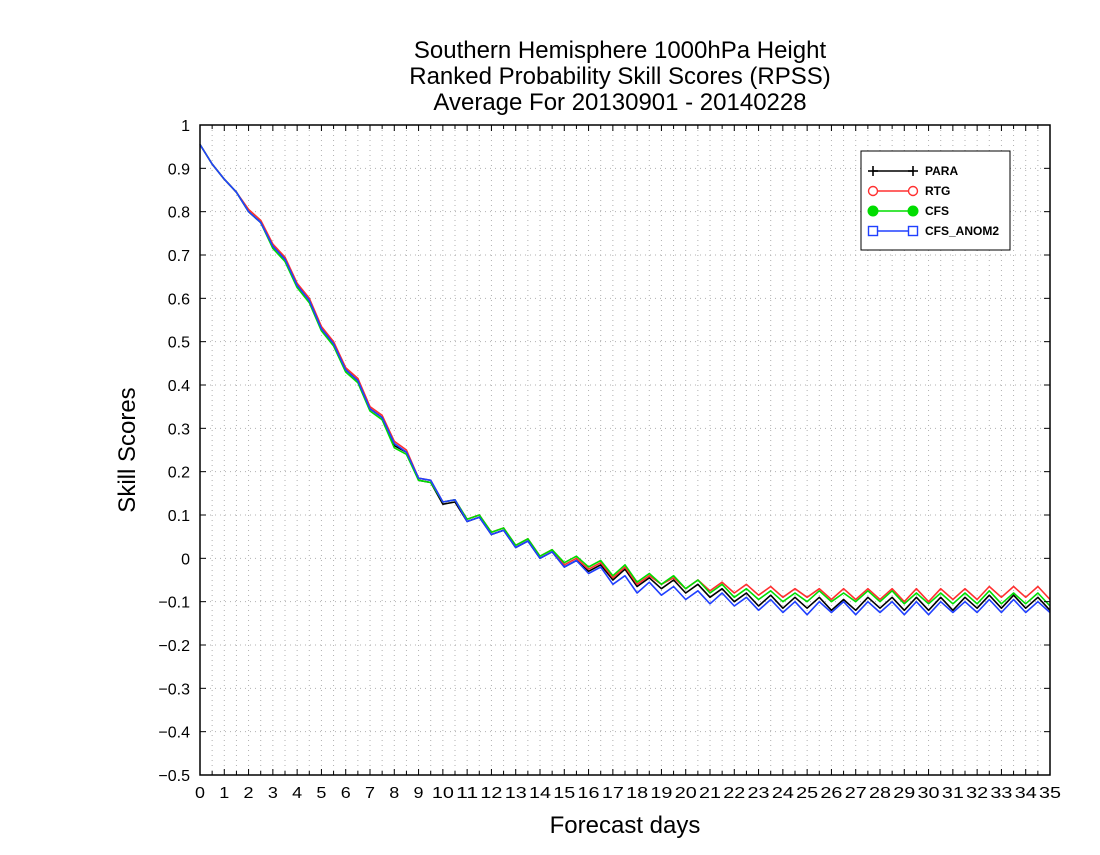 The width and height of the screenshot is (1100, 855). What do you see at coordinates (179, 516) in the screenshot?
I see `y-tick-label: 0.1` at bounding box center [179, 516].